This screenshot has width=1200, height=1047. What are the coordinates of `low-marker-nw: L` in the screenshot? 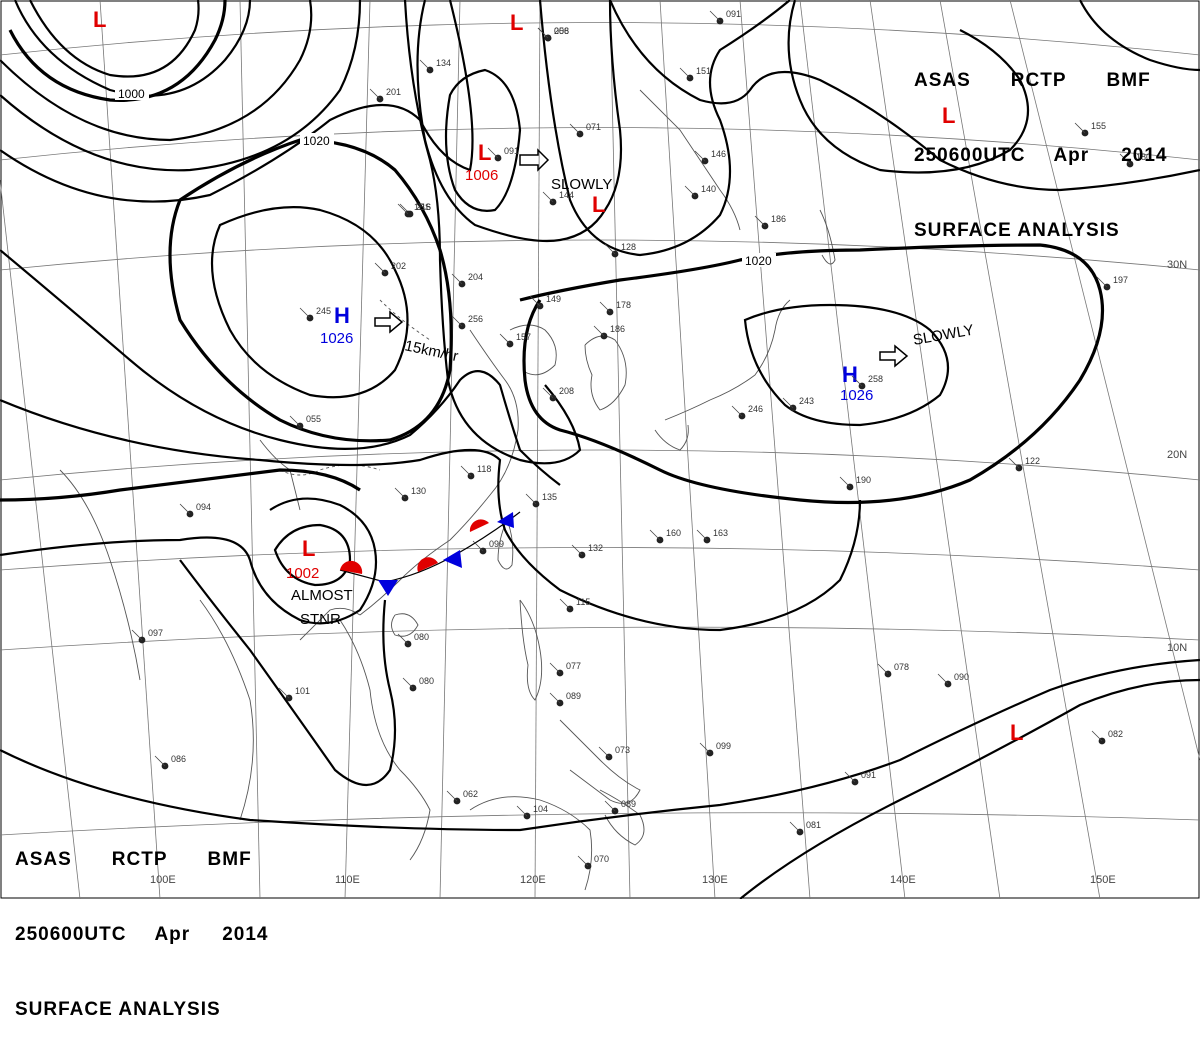 It's located at (99, 19).